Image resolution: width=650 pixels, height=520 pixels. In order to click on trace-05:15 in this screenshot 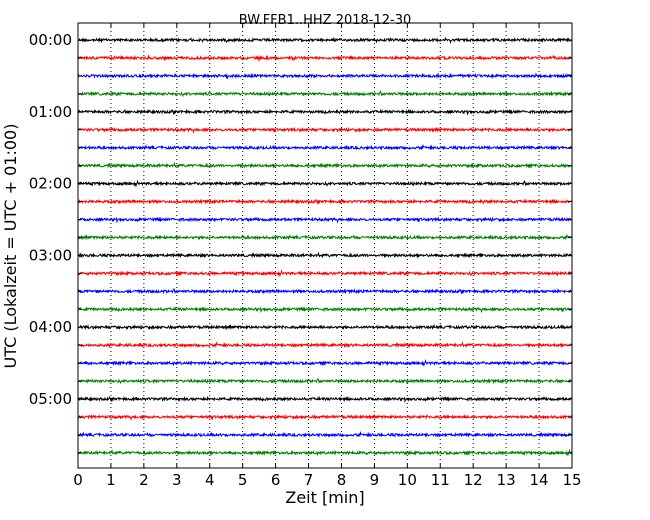, I will do `click(325, 417)`.